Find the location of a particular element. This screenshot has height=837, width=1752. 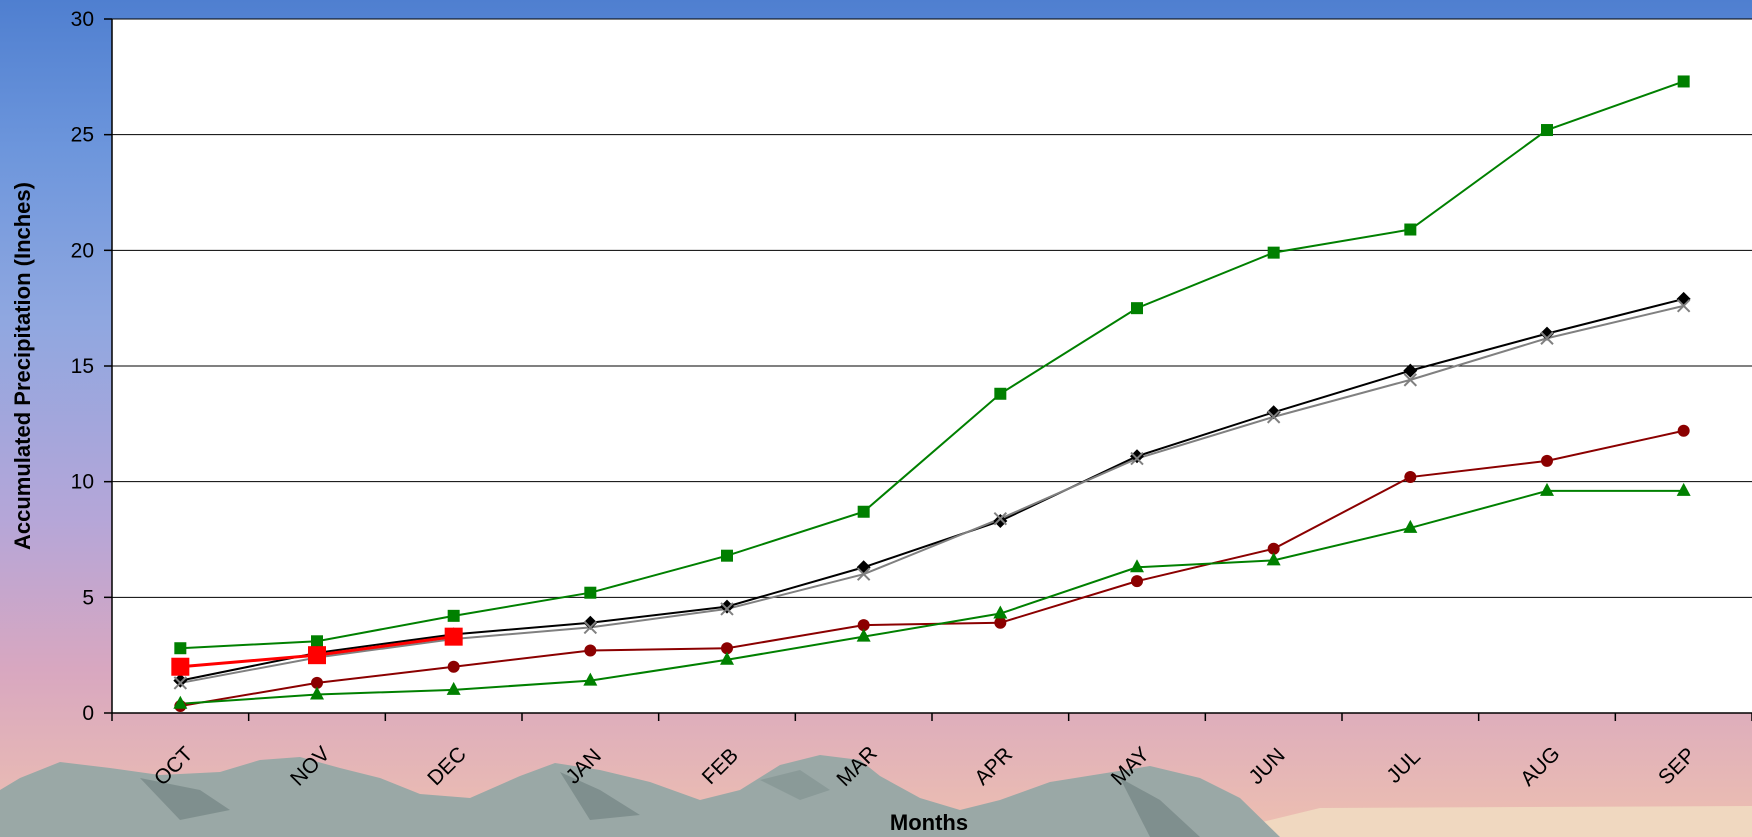

y-axis-title: Accumulated Precipitation (Inches) is located at coordinates (22, 366).